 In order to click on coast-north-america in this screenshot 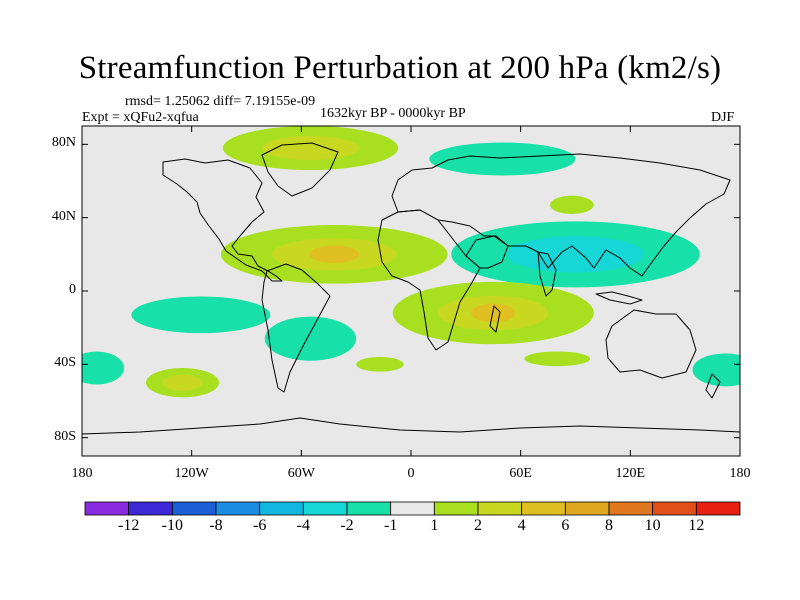, I will do `click(222, 220)`.